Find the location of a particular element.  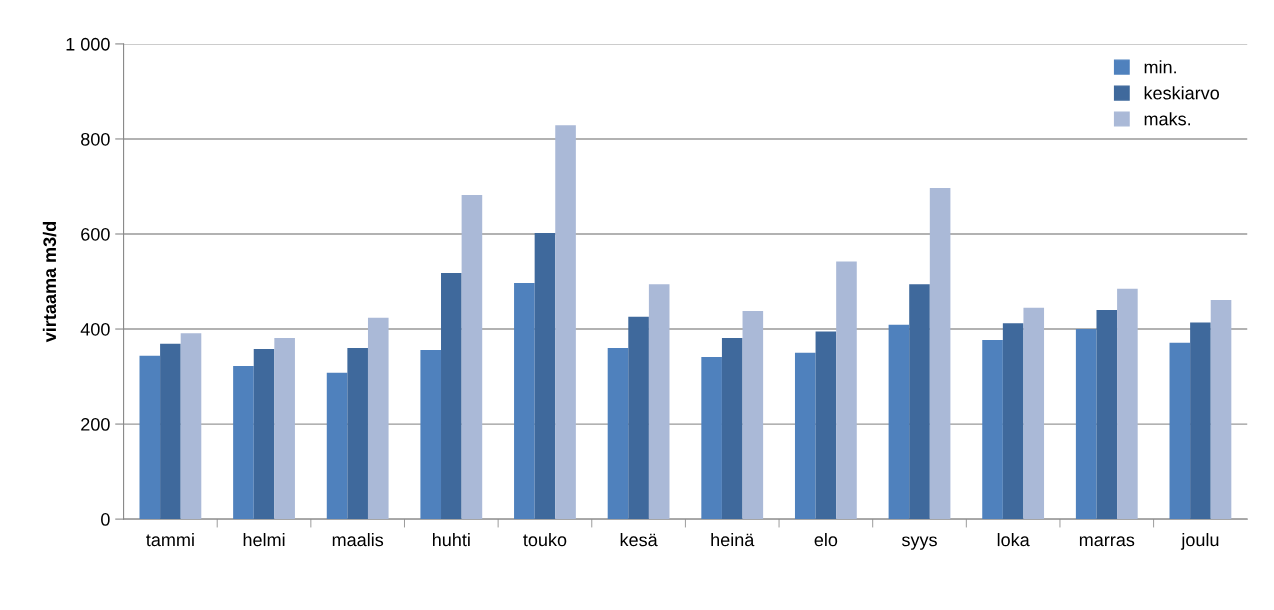

x-tick-label: syys is located at coordinates (919, 543).